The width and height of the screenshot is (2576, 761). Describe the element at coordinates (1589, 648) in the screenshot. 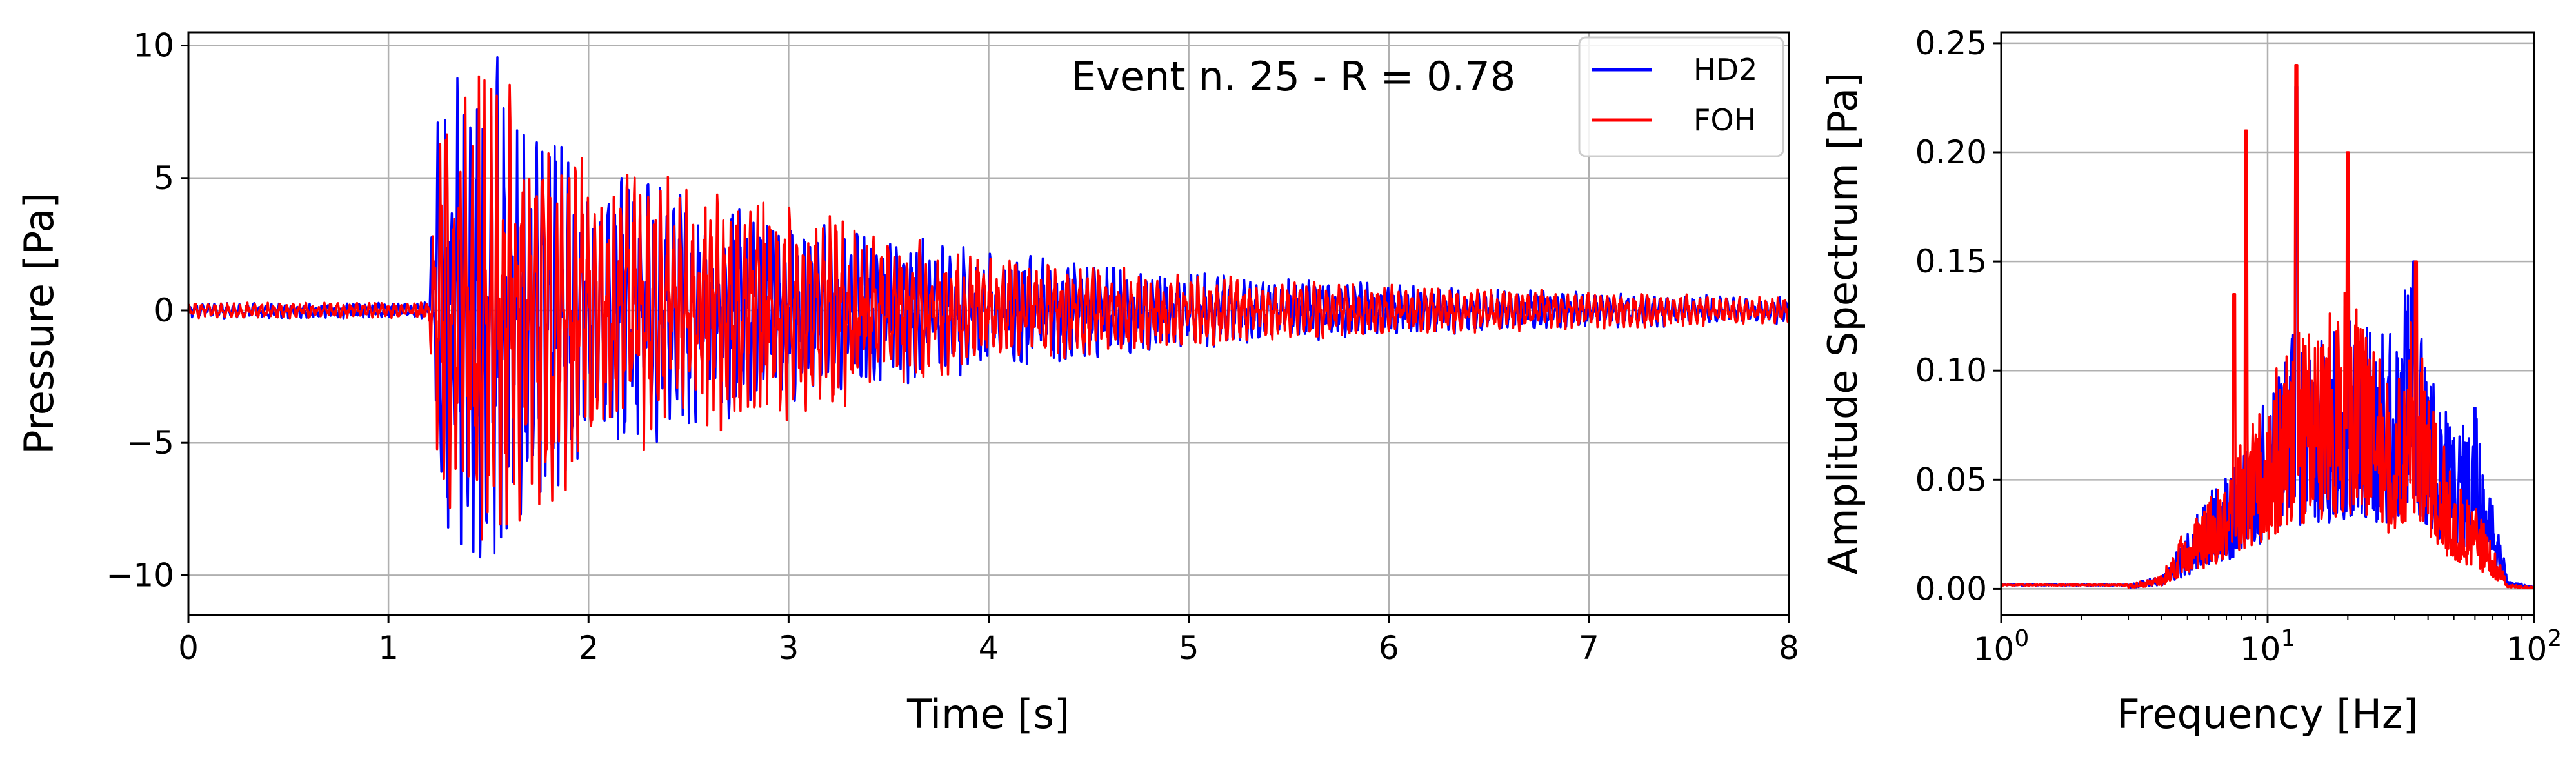

I see `time-tick-label: 7` at that location.